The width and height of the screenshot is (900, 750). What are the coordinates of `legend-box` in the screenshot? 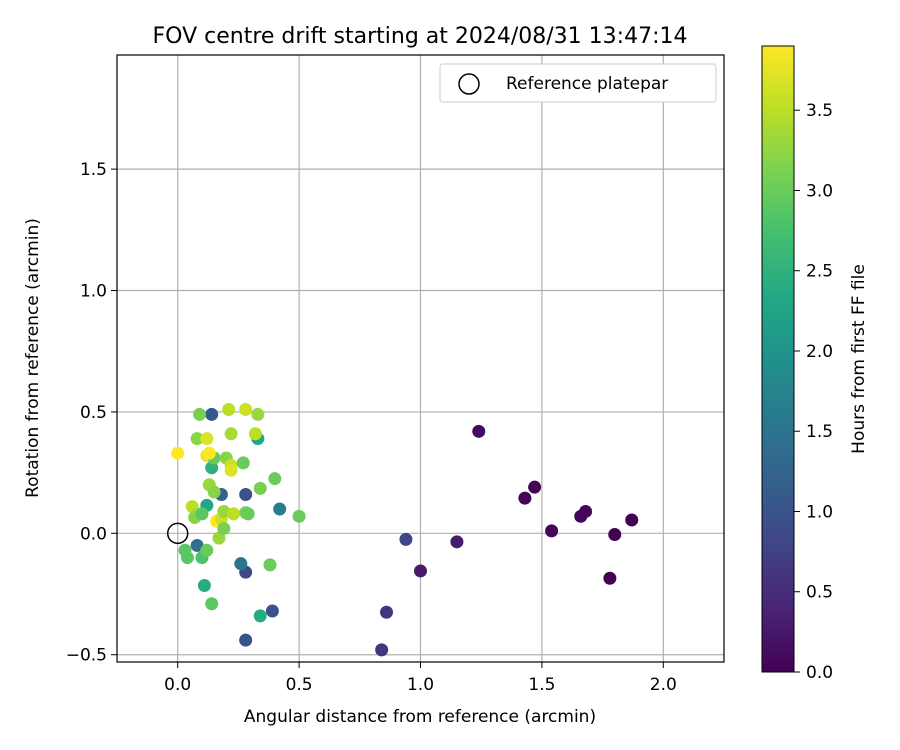 It's located at (578, 83).